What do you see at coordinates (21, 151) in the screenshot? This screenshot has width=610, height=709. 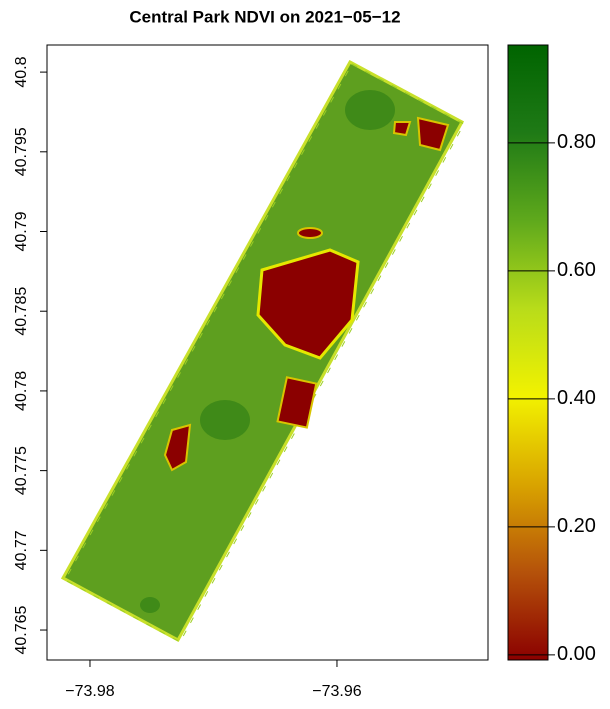 I see `y-tick-label: 40.795` at bounding box center [21, 151].